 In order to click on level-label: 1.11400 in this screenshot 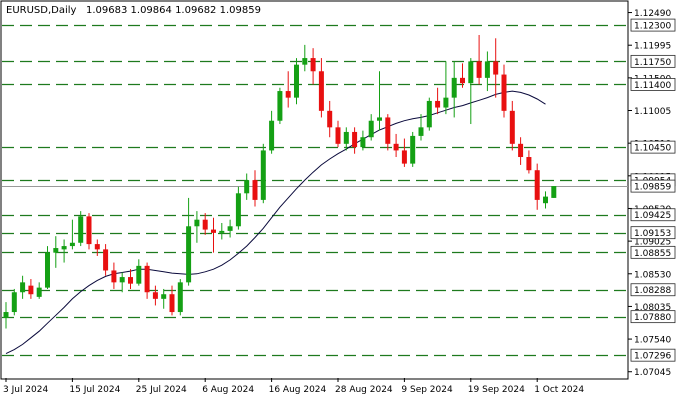, I will do `click(653, 84)`.